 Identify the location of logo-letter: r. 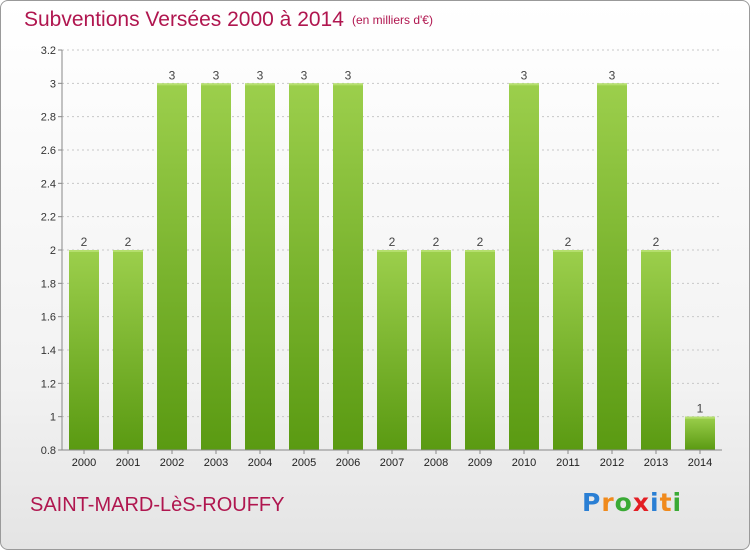
(608, 502).